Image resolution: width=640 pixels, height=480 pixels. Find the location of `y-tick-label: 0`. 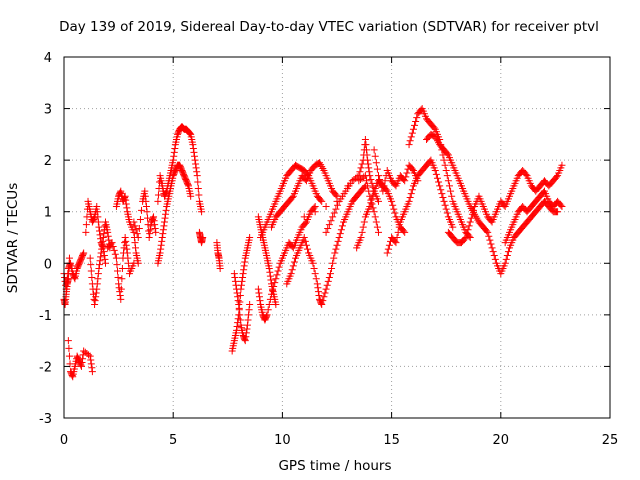

y-tick-label: 0 is located at coordinates (48, 264).